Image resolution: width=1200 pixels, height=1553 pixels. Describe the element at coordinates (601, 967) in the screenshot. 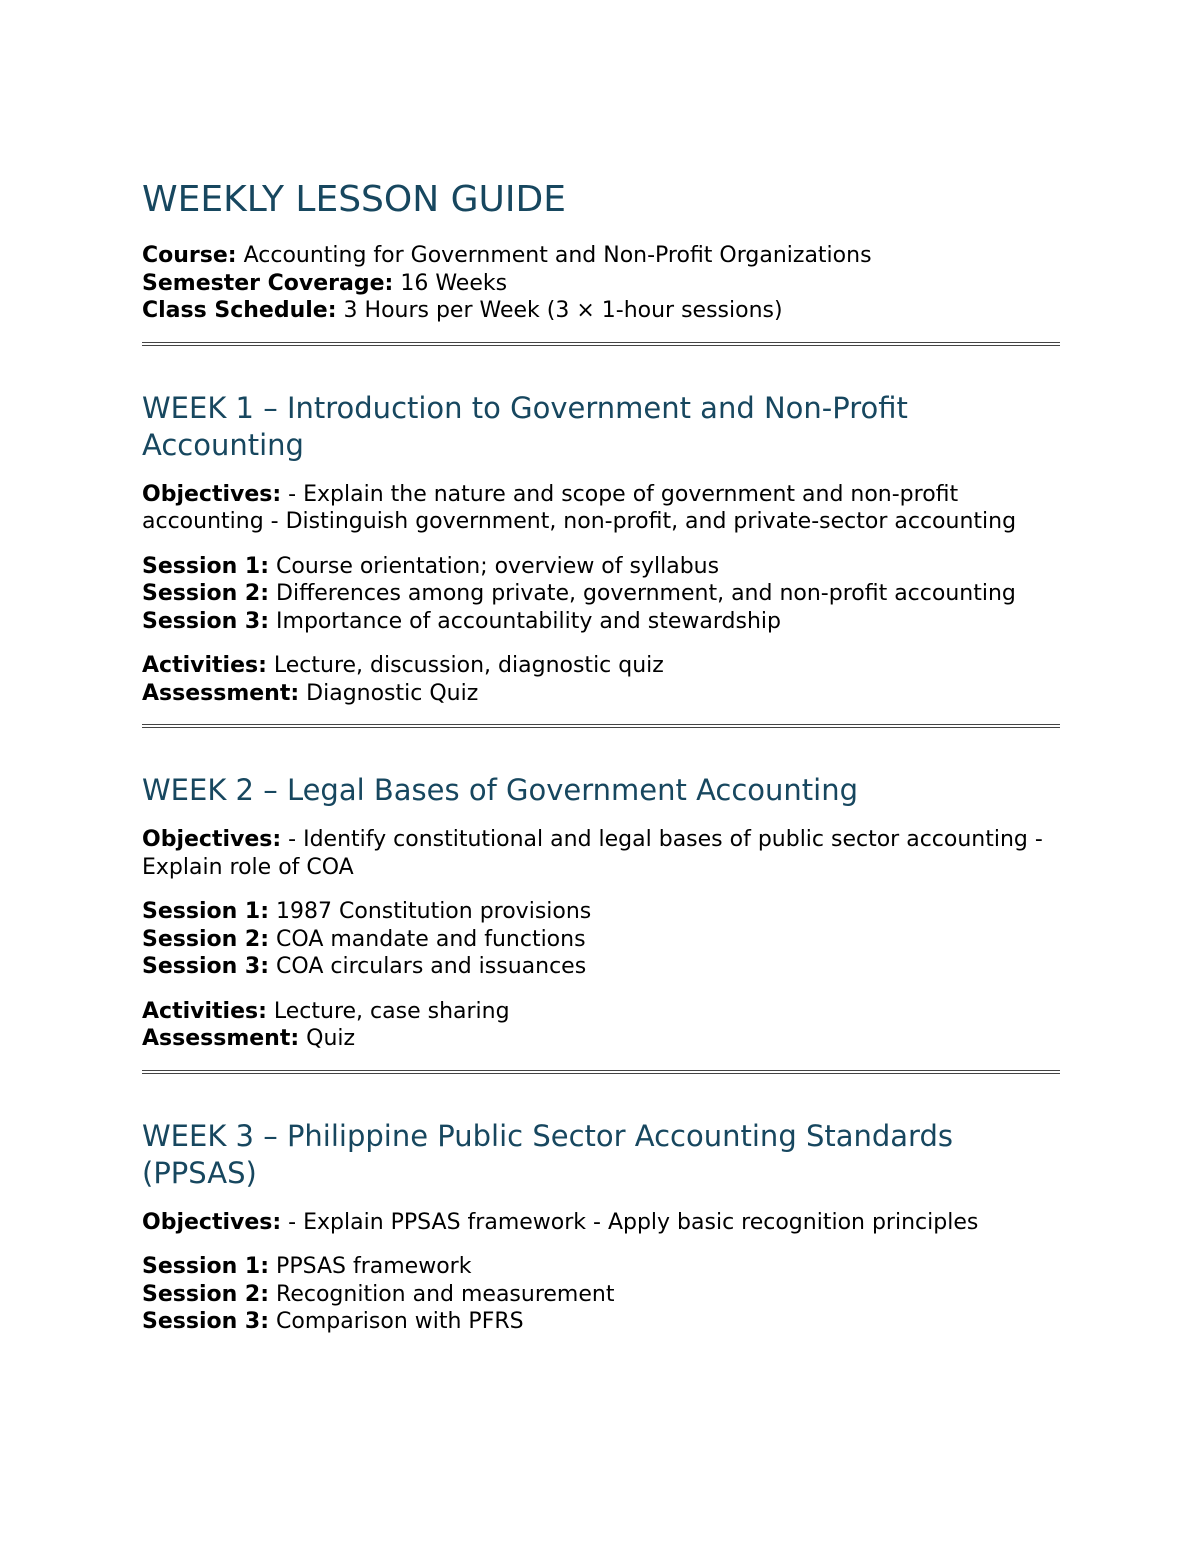

I see `session-item: Session 3: COA circulars and issuances` at that location.